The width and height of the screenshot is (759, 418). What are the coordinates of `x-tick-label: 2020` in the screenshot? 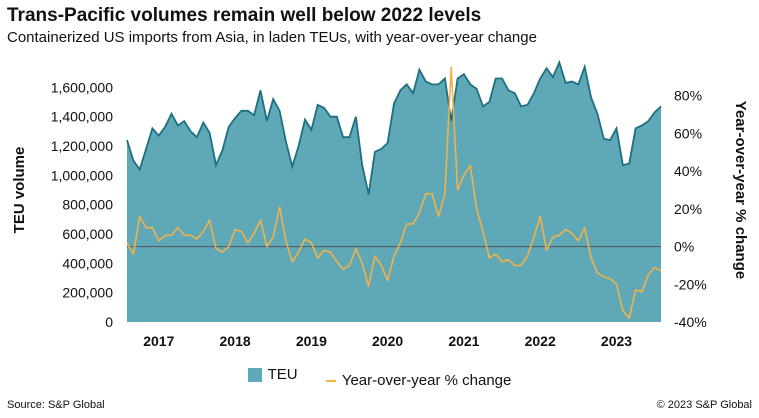 It's located at (387, 341).